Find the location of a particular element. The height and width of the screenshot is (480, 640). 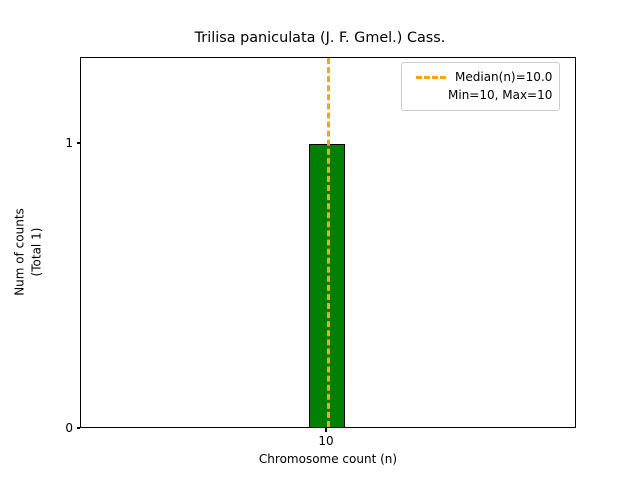

x-axis-label: Chromosome count (n) is located at coordinates (328, 459).